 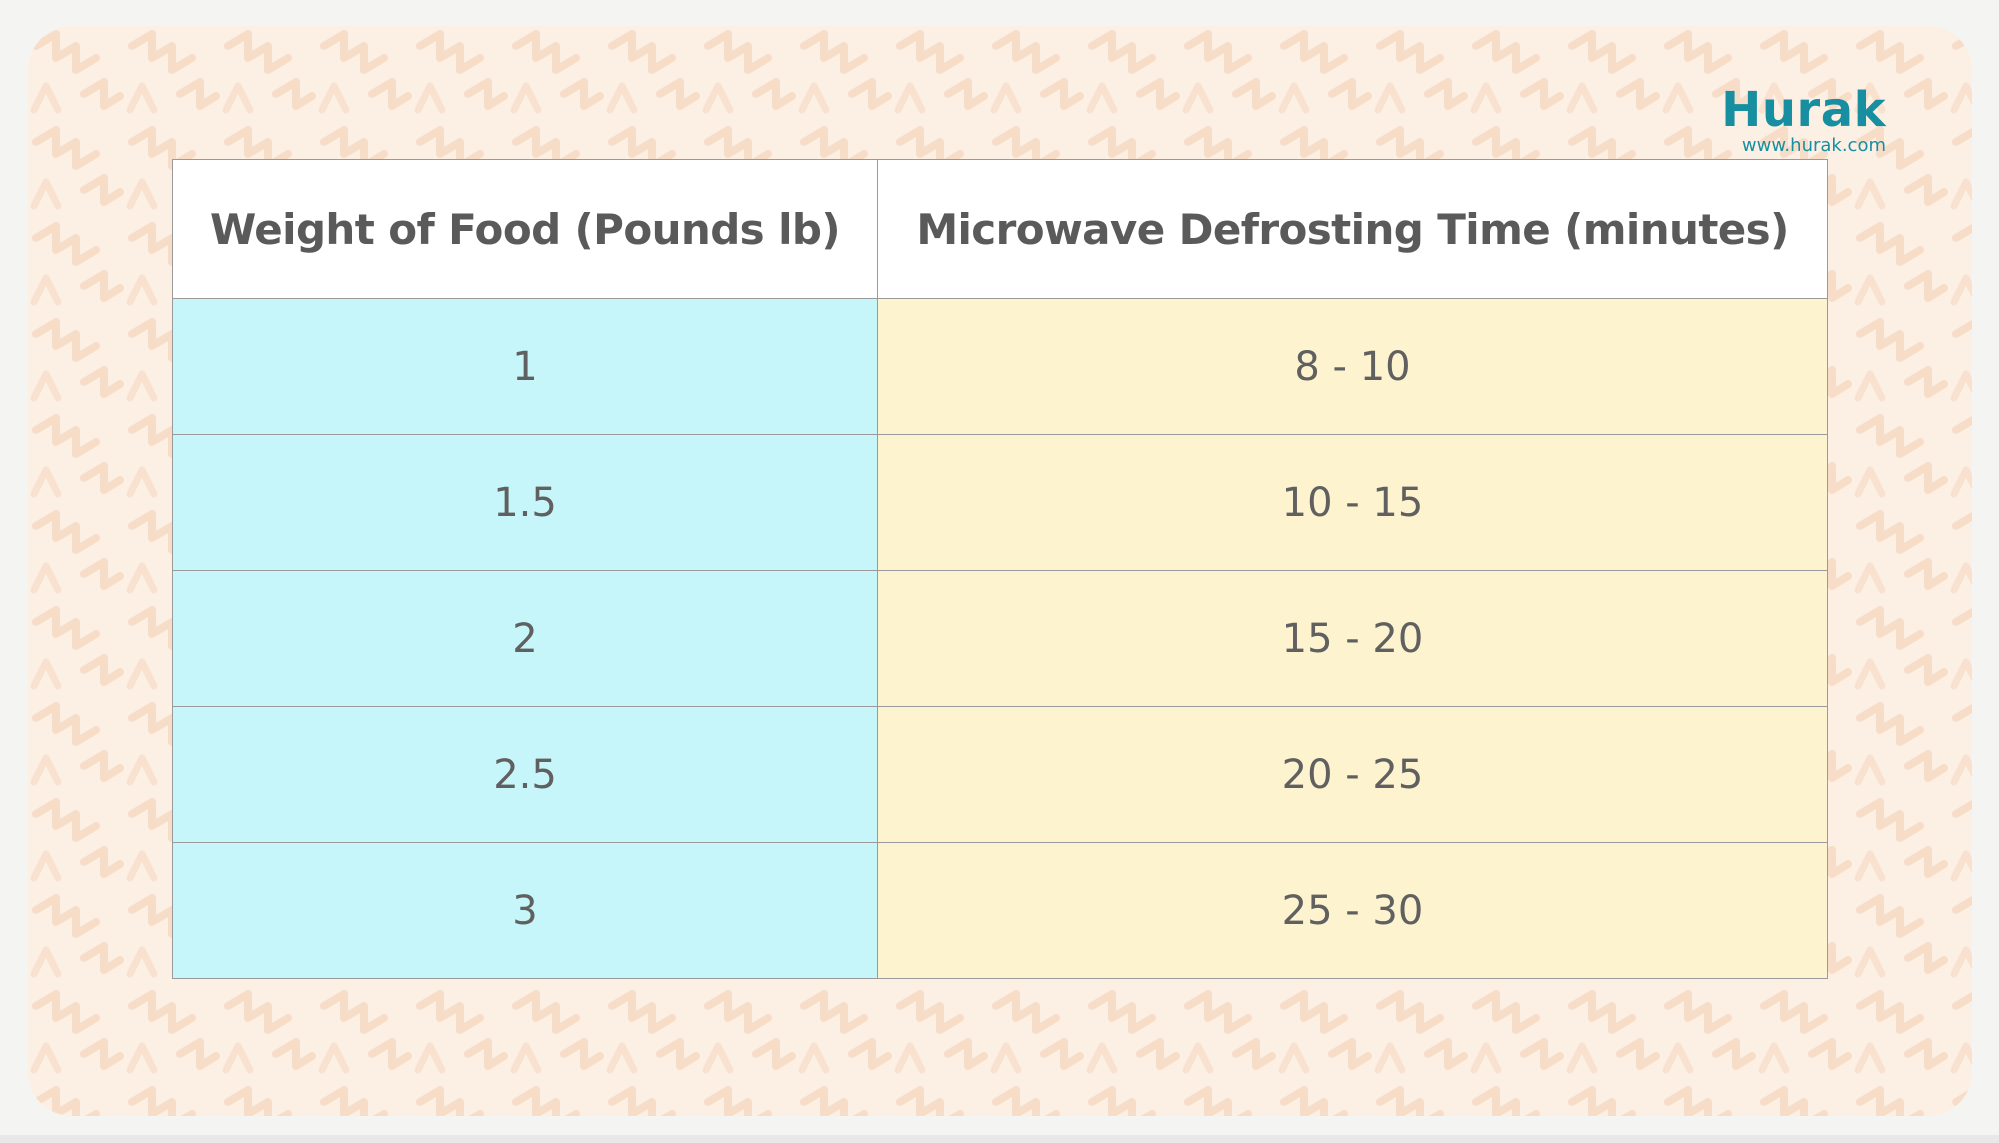 I want to click on table-row: 2.5 20 - 25, so click(x=1000, y=774).